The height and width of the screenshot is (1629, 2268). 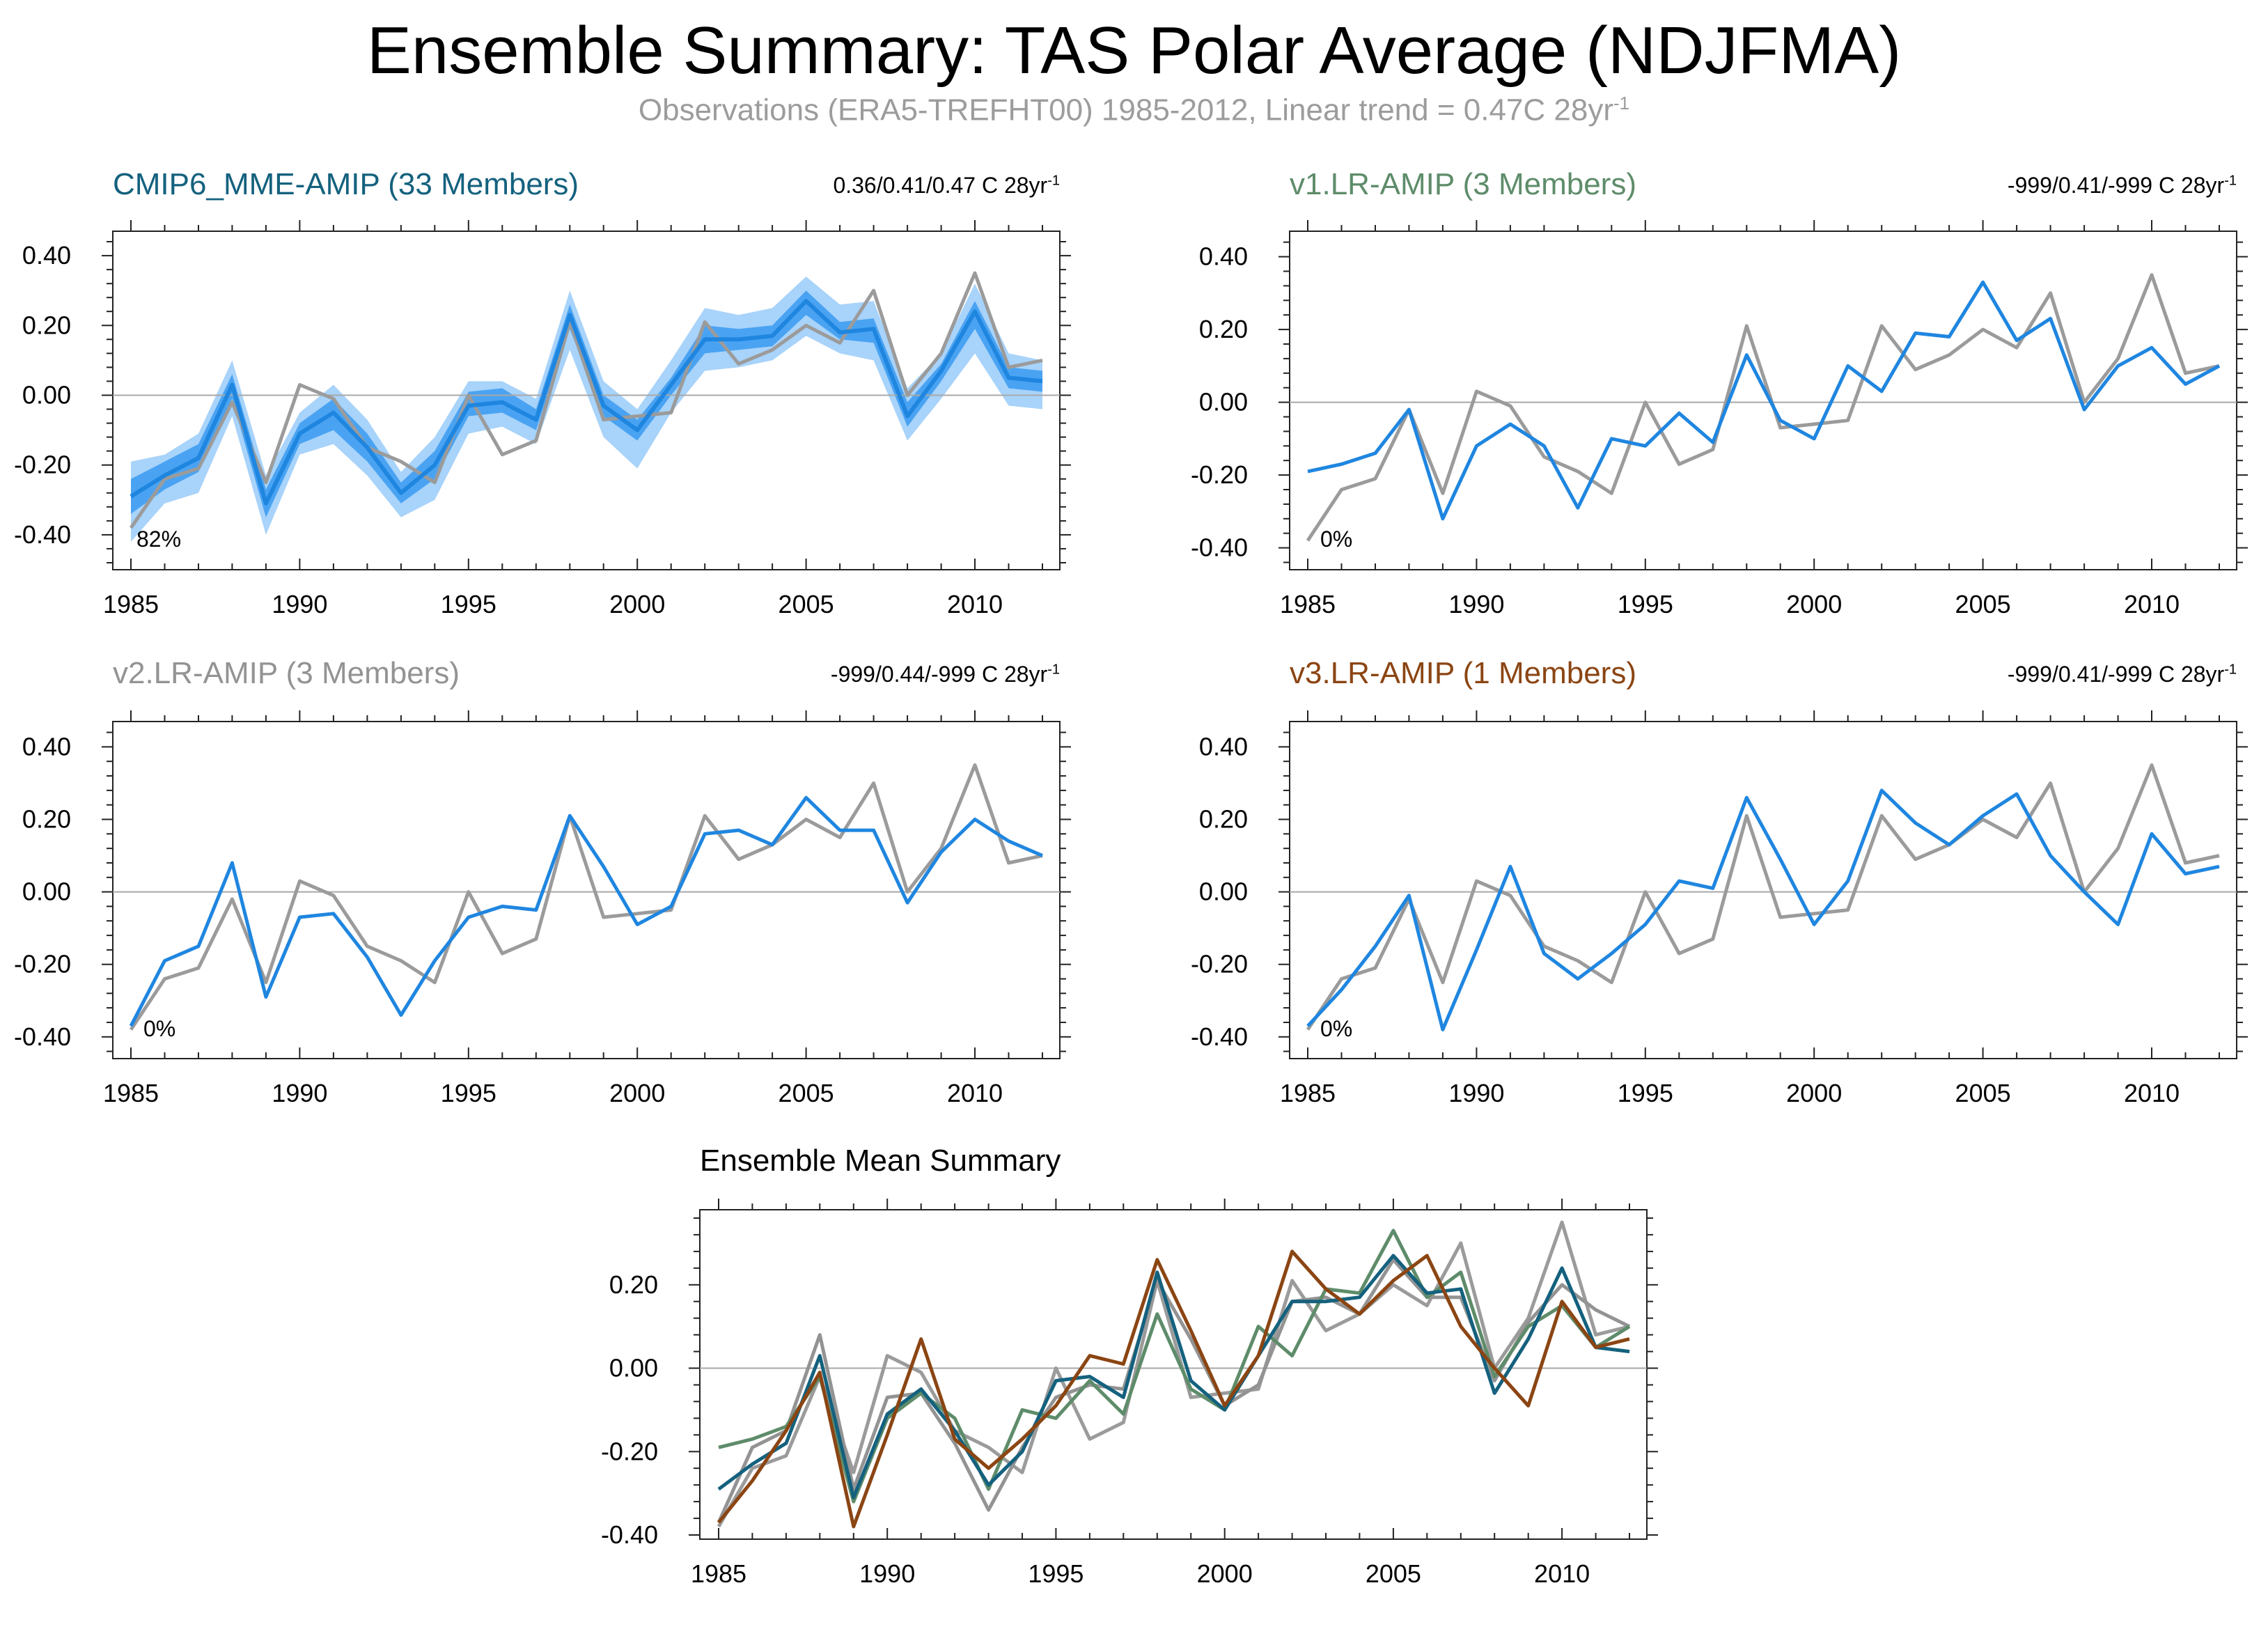 I want to click on panel-trend-v1: -999/0.41/-999 C 28yr-1, so click(x=2122, y=185).